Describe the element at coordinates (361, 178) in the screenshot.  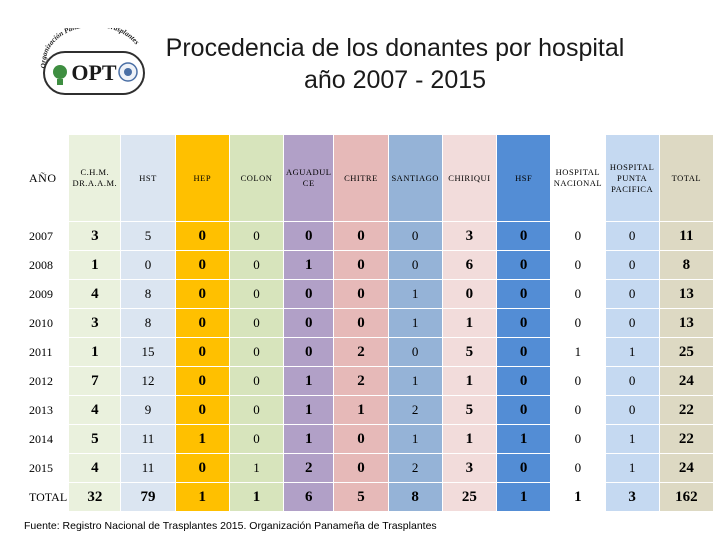
I see `header-chitre: CHITRE` at that location.